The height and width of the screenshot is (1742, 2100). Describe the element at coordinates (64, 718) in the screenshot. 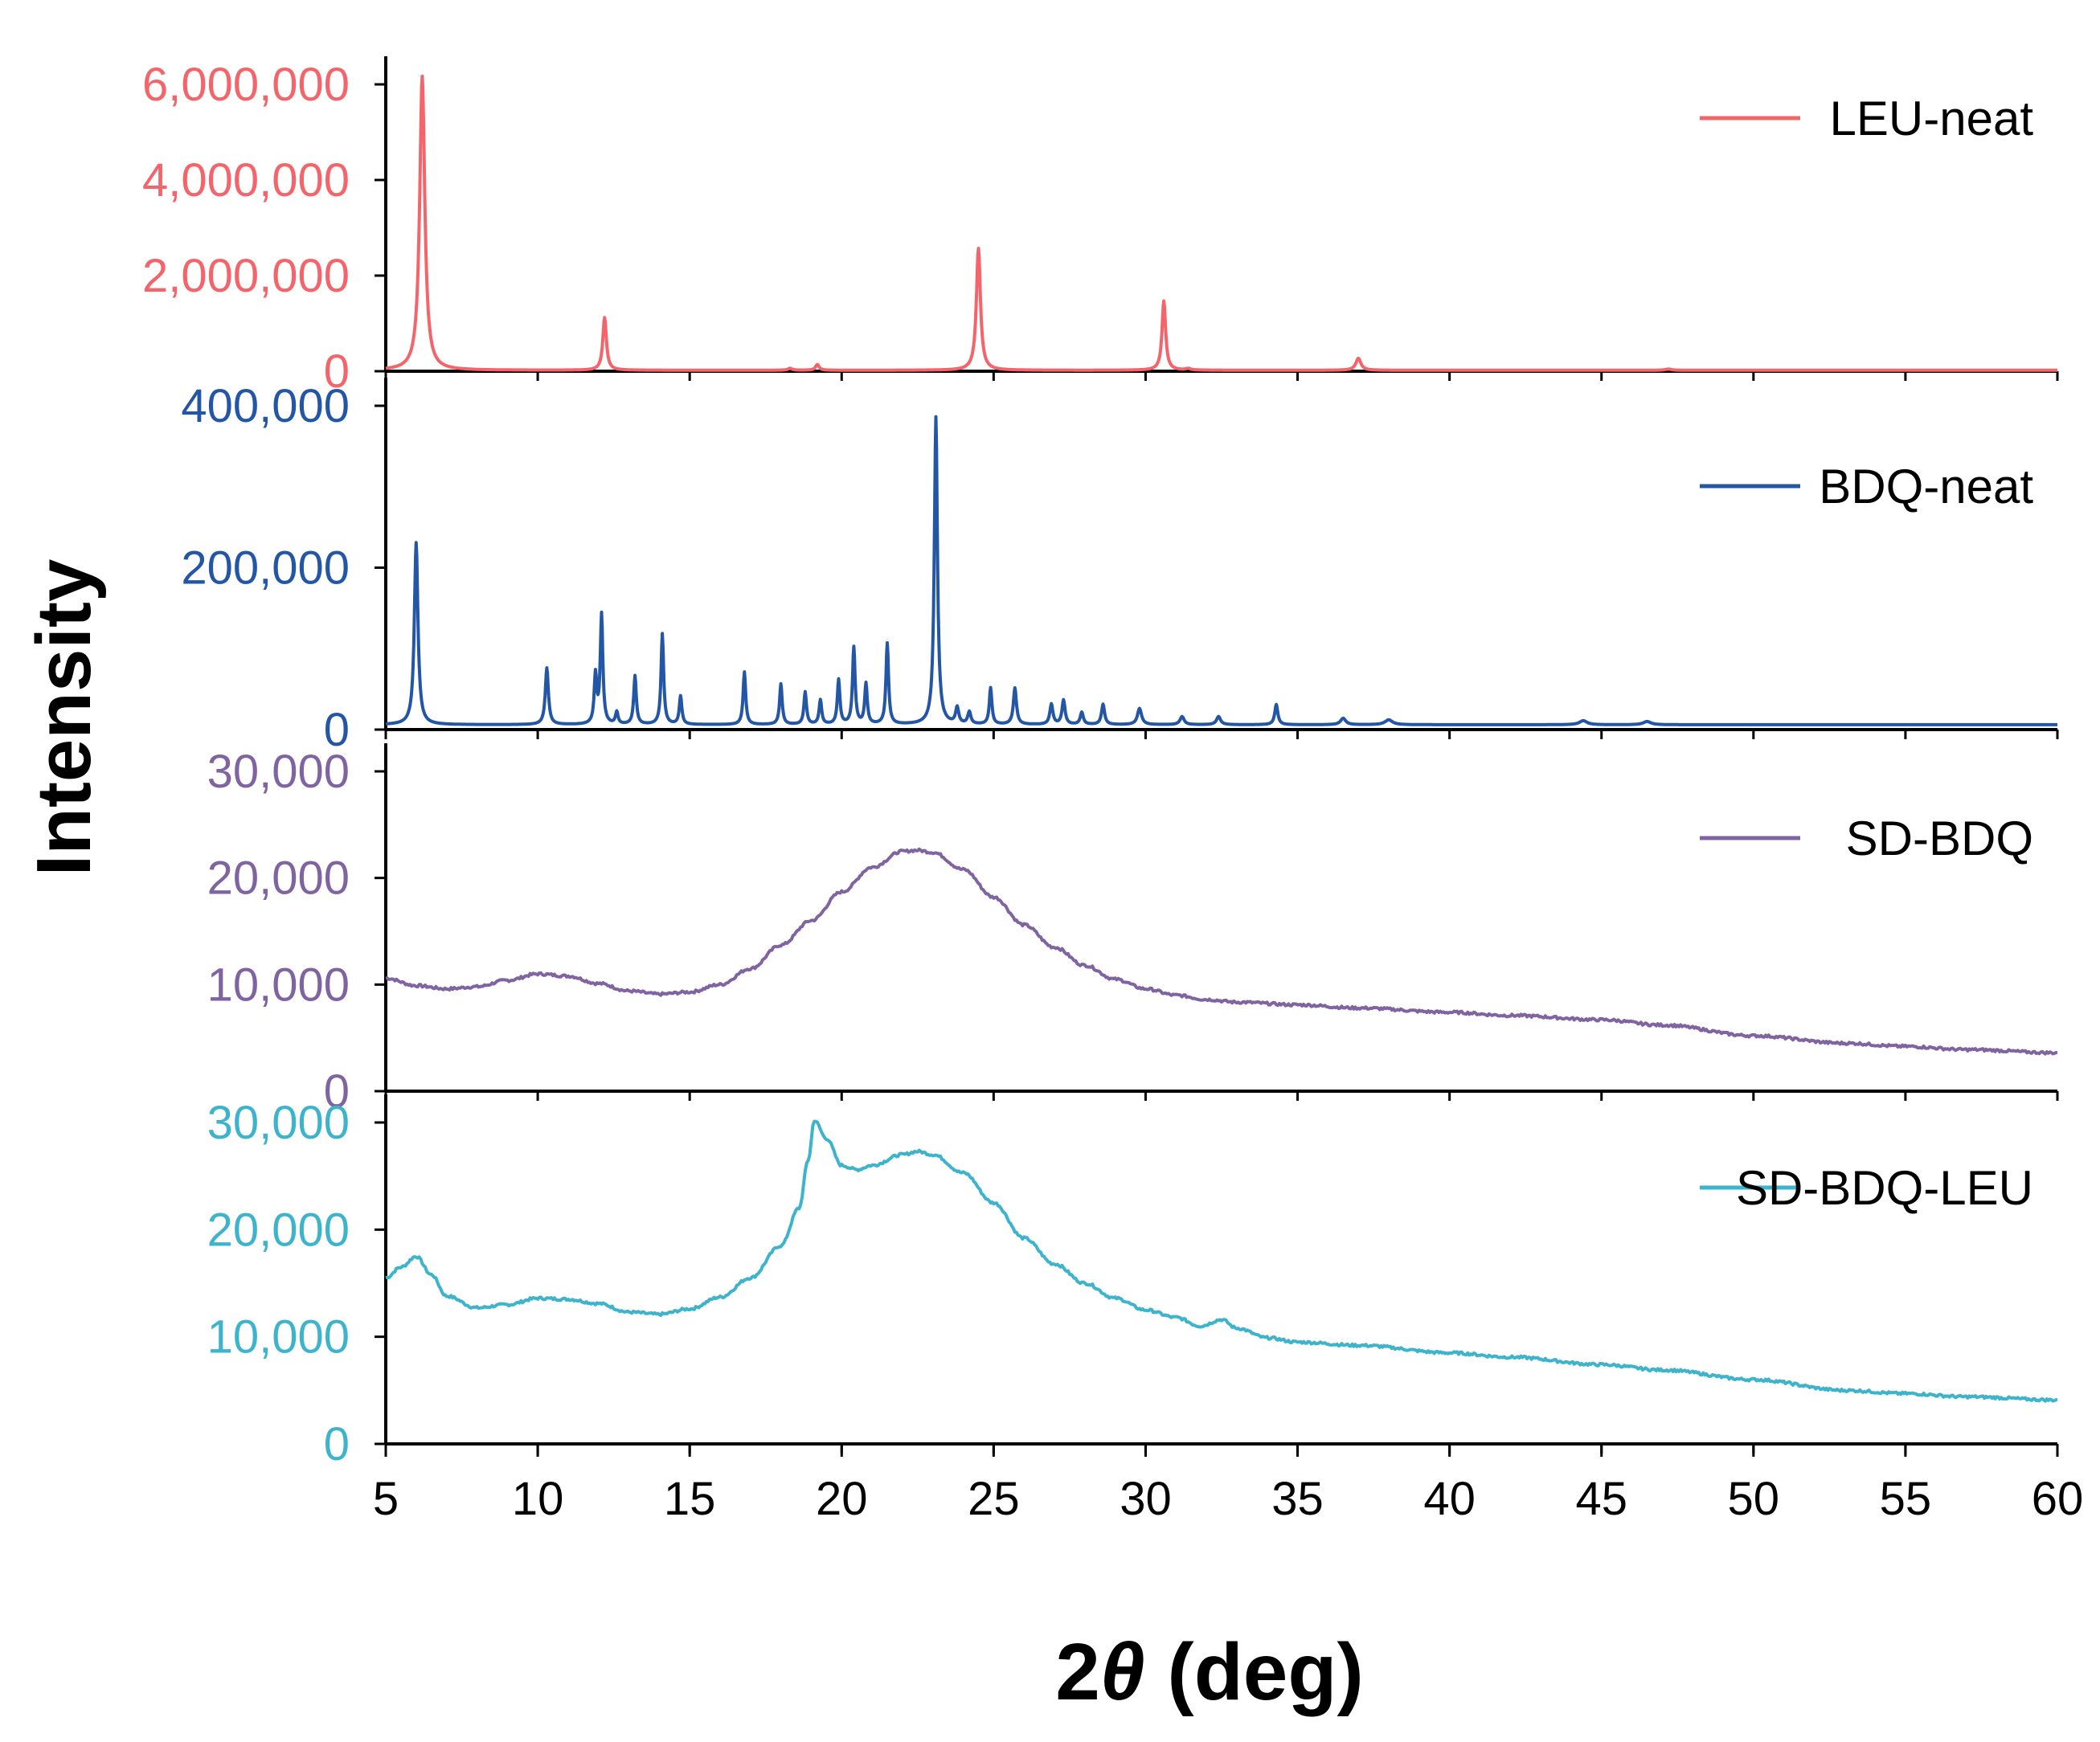

I see `y-axis-label: Intensity` at that location.